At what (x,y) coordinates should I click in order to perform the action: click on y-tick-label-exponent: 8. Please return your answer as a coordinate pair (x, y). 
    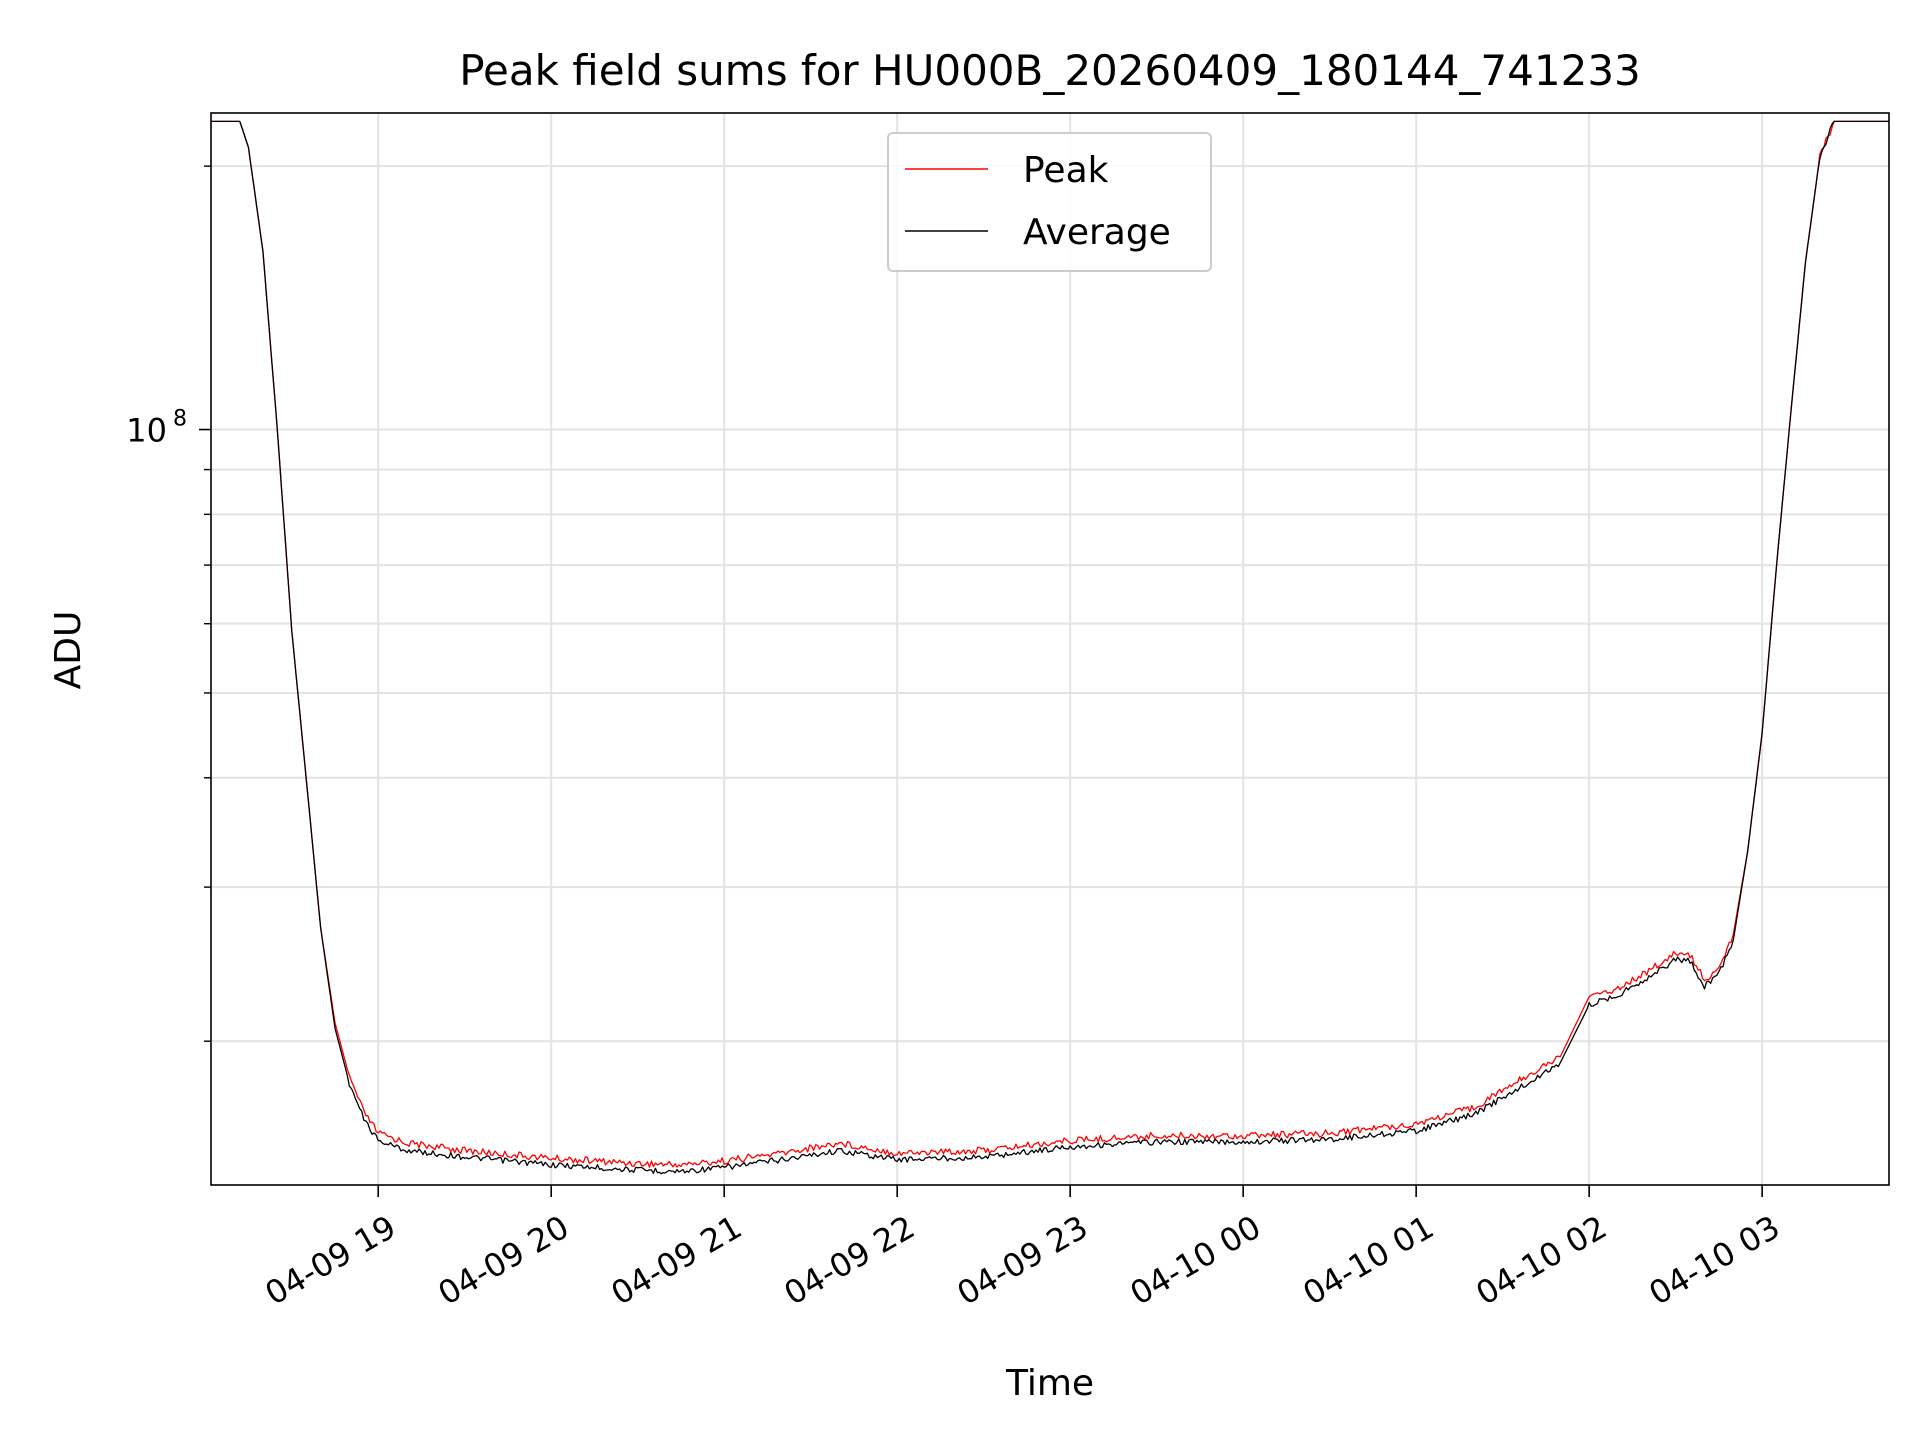
    Looking at the image, I should click on (180, 419).